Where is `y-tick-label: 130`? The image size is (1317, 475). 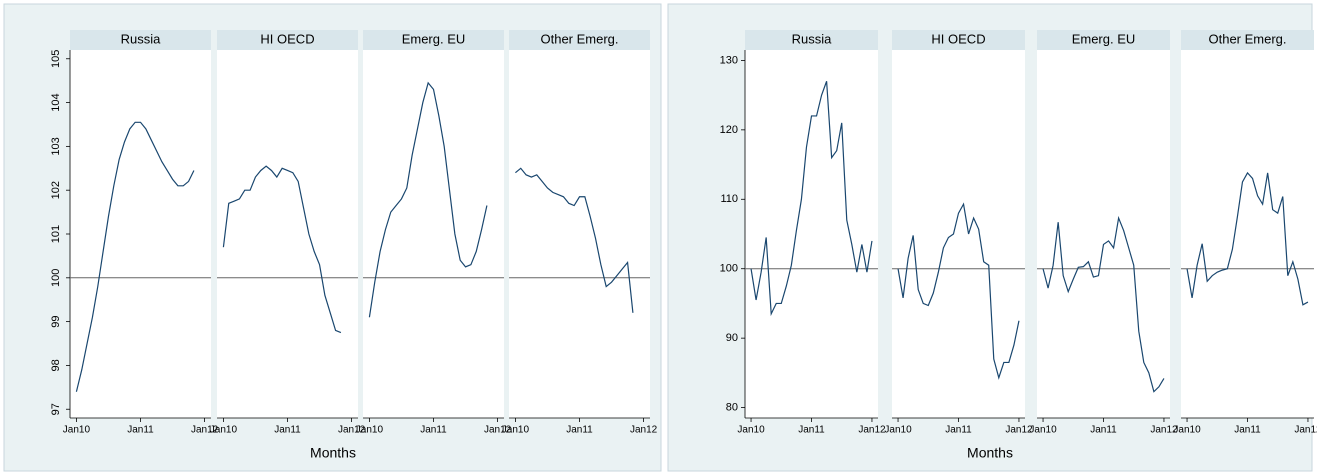
y-tick-label: 130 is located at coordinates (729, 60).